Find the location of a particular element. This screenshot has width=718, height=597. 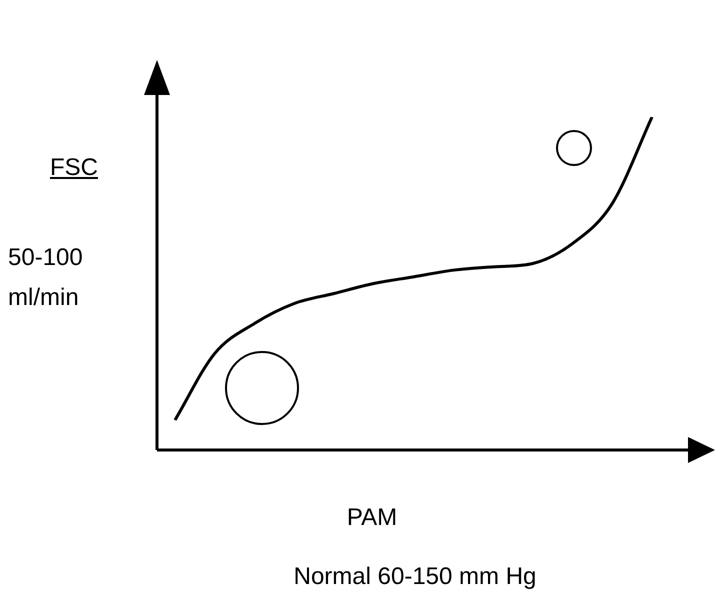

y-axis-title: FSC is located at coordinates (74, 168).